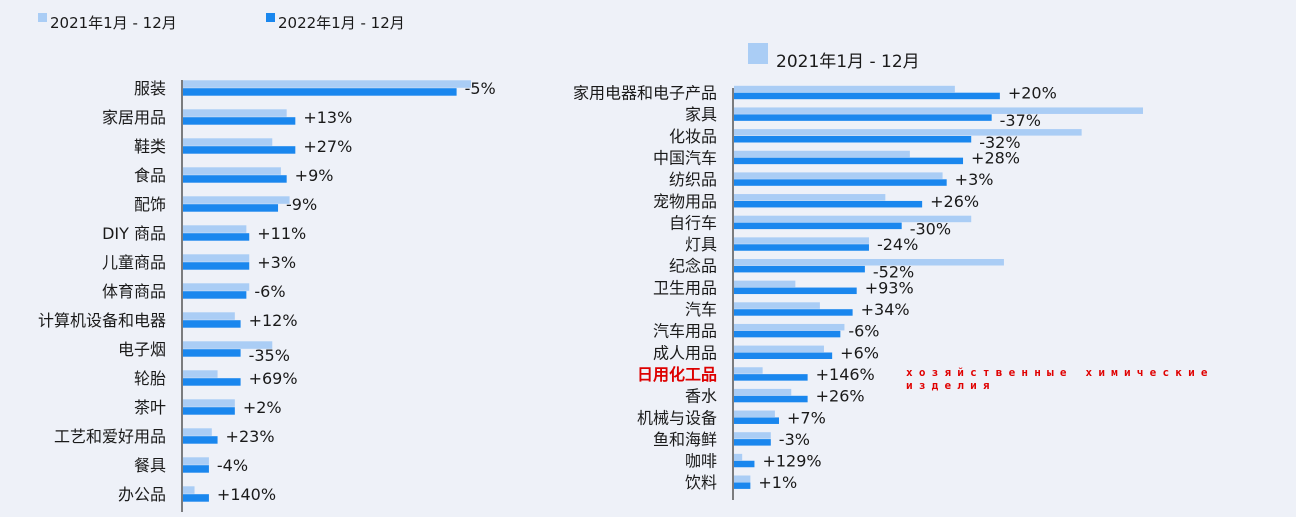  I want to click on category-label: 儿童商品, so click(134, 262).